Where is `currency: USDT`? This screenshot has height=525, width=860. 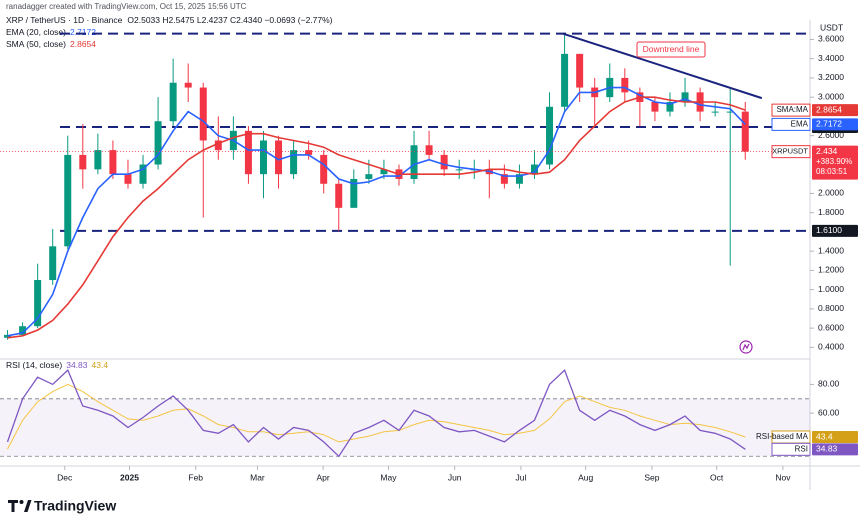 currency: USDT is located at coordinates (831, 27).